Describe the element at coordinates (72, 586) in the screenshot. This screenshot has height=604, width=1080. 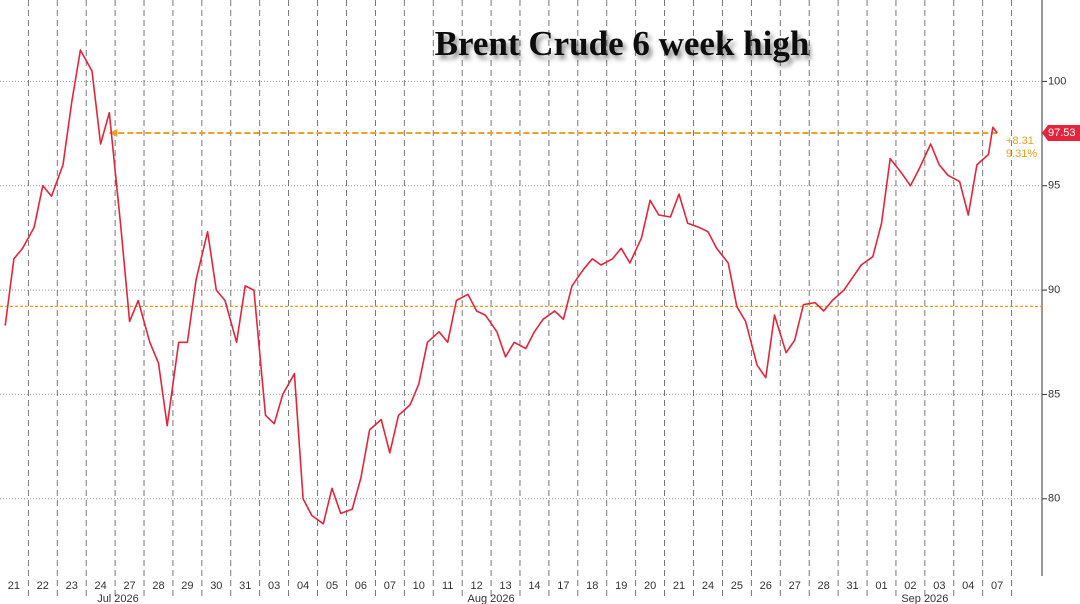
I see `x-tick-label: 23` at that location.